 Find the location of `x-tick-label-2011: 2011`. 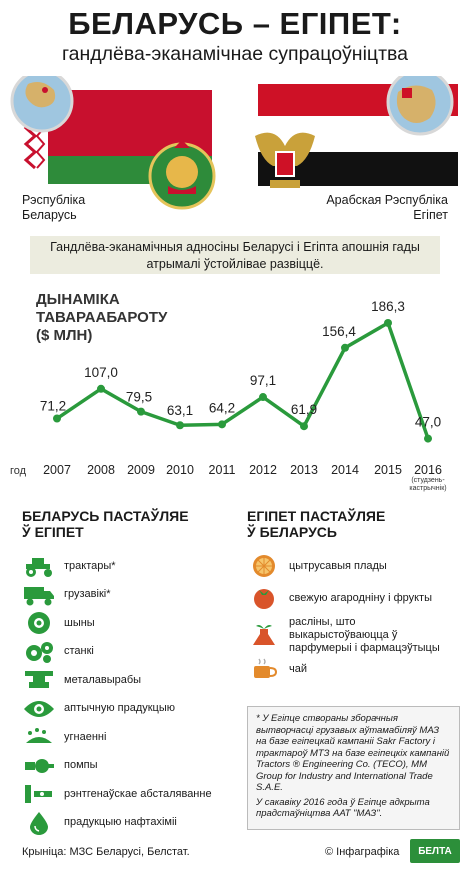

x-tick-label-2011: 2011 is located at coordinates (222, 470).